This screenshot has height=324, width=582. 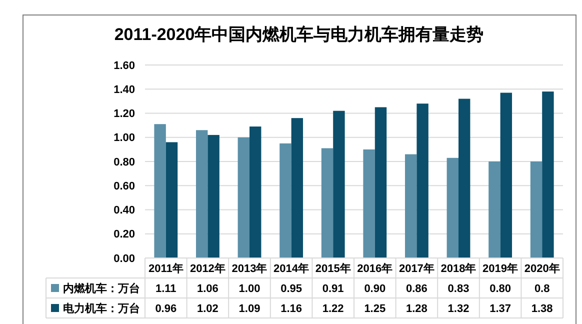 I want to click on x-tick-label: 2020年, so click(x=542, y=268).